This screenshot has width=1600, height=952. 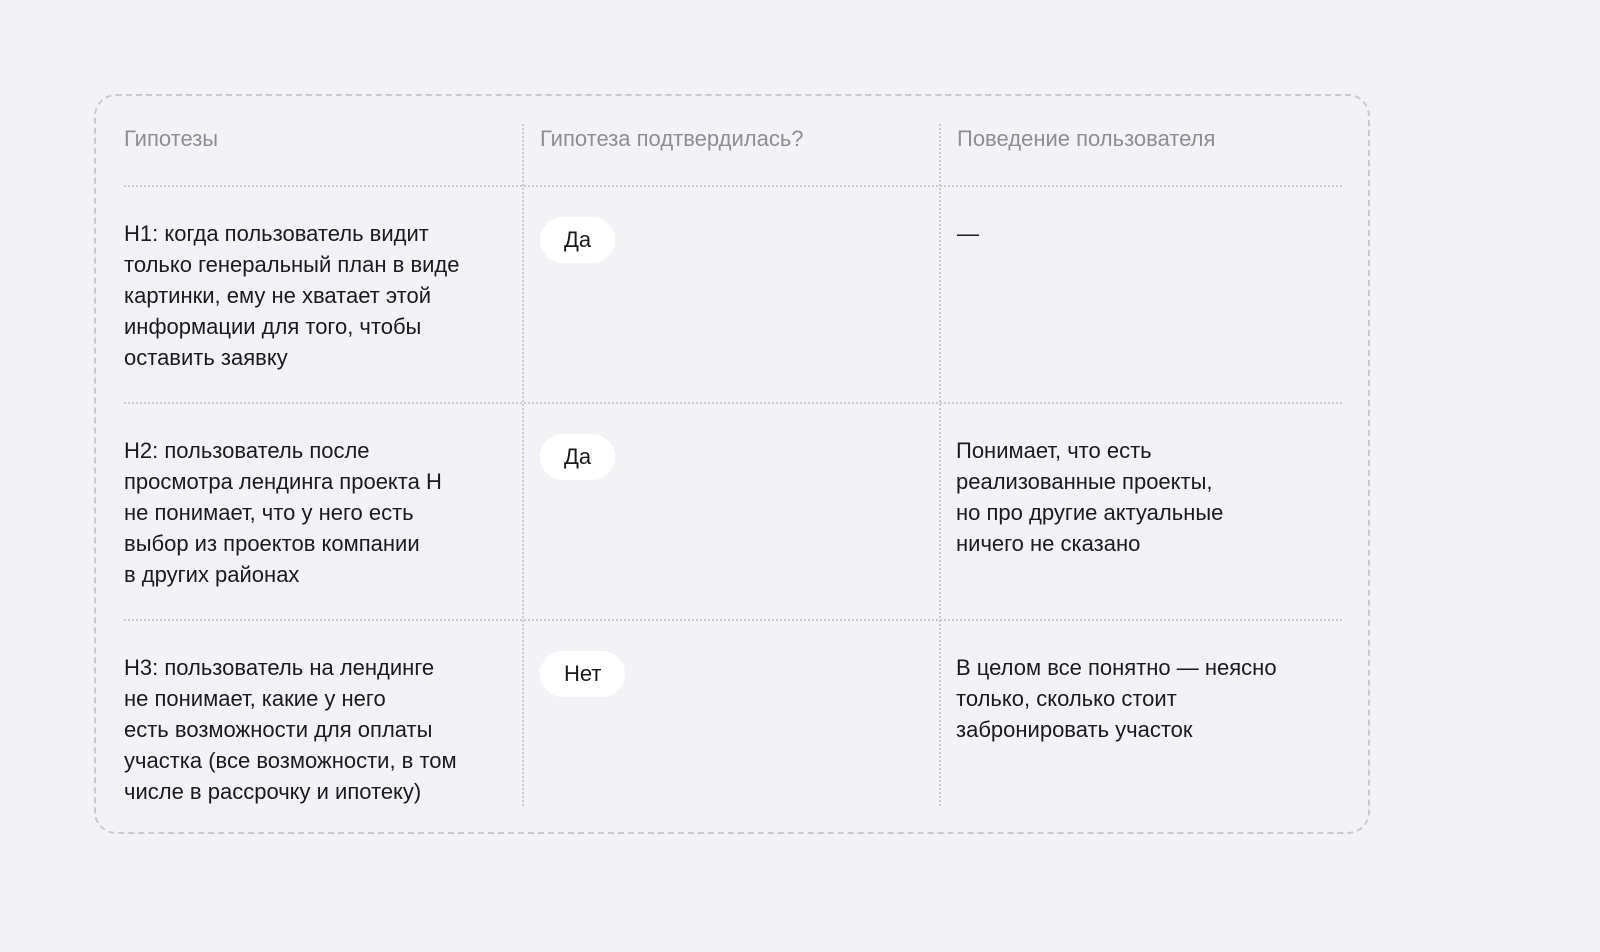 What do you see at coordinates (171, 138) in the screenshot?
I see `header-hypotheses: Гипотезы` at bounding box center [171, 138].